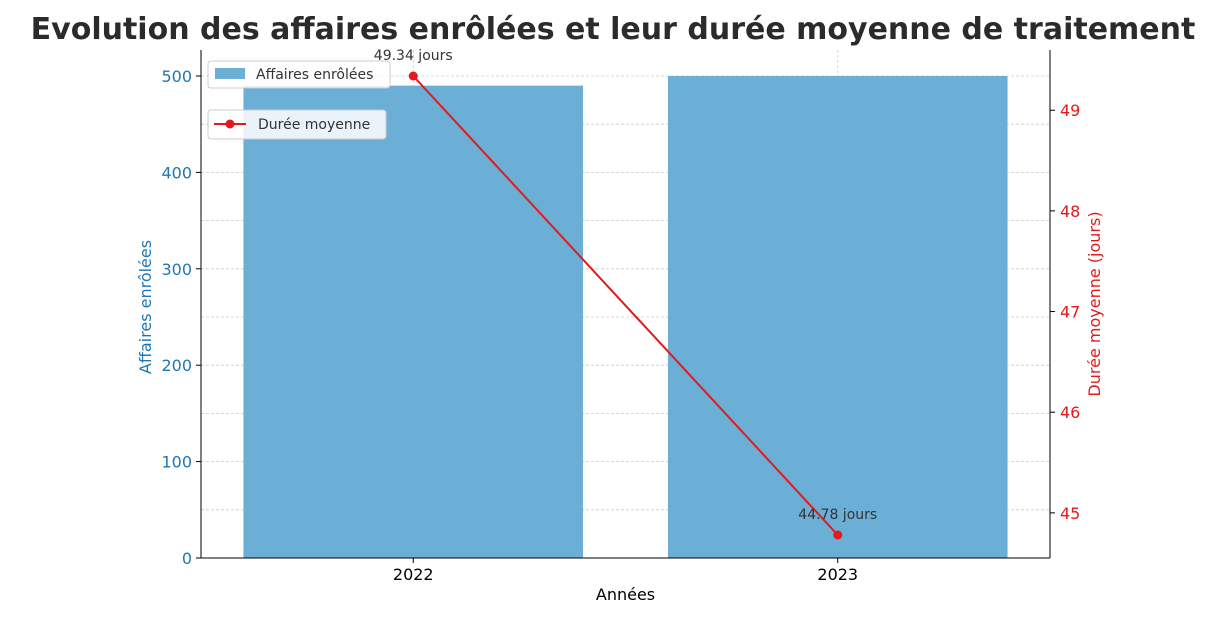 The image size is (1226, 642). Describe the element at coordinates (176, 365) in the screenshot. I see `left-tick-label: 200` at that location.